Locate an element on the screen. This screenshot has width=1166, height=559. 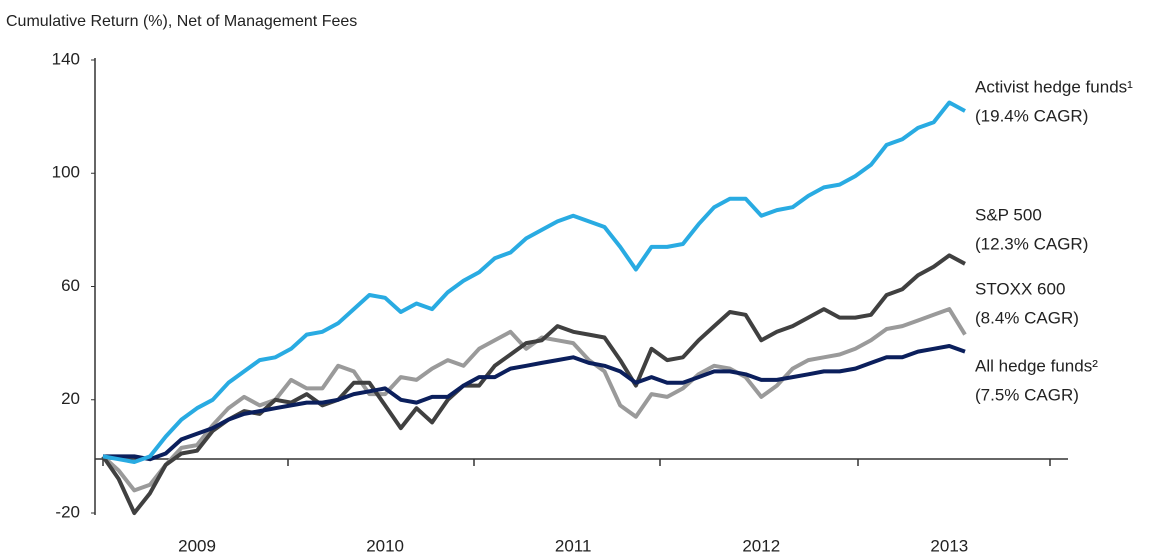
x-tick-label: 2009 is located at coordinates (197, 545).